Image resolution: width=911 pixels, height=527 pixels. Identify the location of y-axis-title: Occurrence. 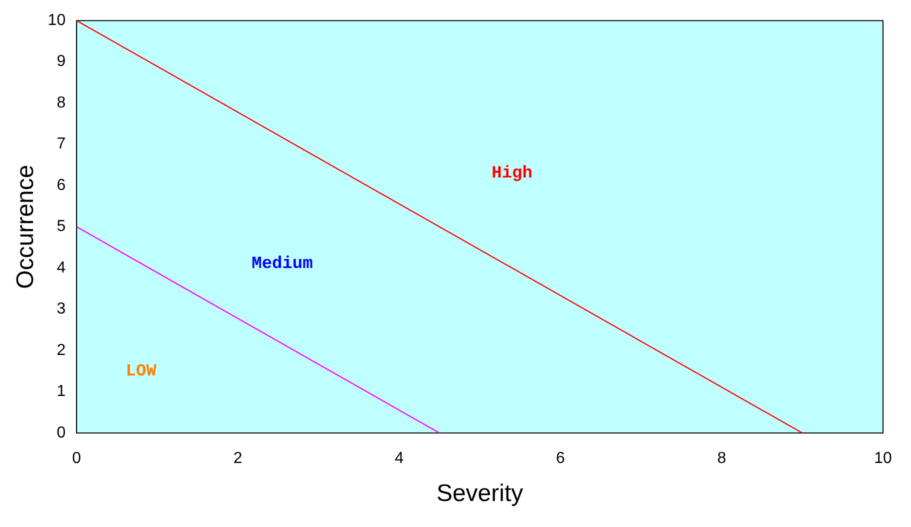
(26, 226).